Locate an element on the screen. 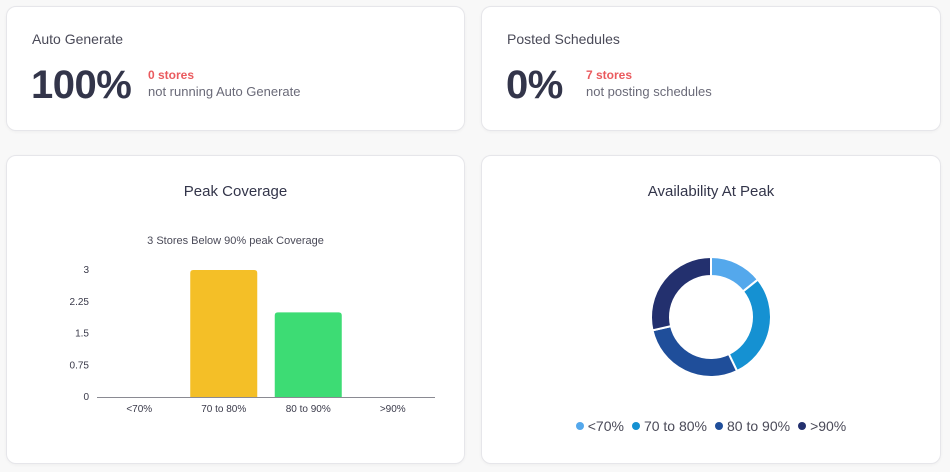 This screenshot has height=472, width=950. peak-coverage-chart-title: 3 Stores Below 90% peak Coverage is located at coordinates (235, 241).